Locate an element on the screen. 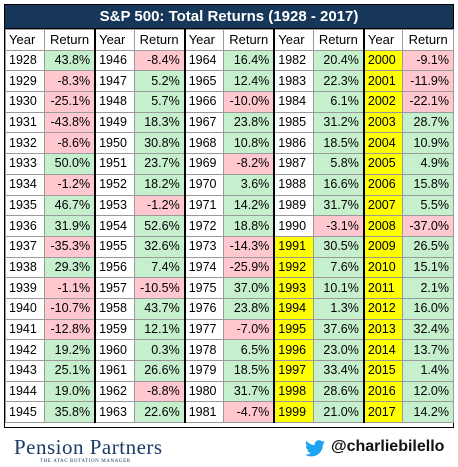 This screenshot has width=458, height=467. year-cell: 1965 is located at coordinates (204, 81).